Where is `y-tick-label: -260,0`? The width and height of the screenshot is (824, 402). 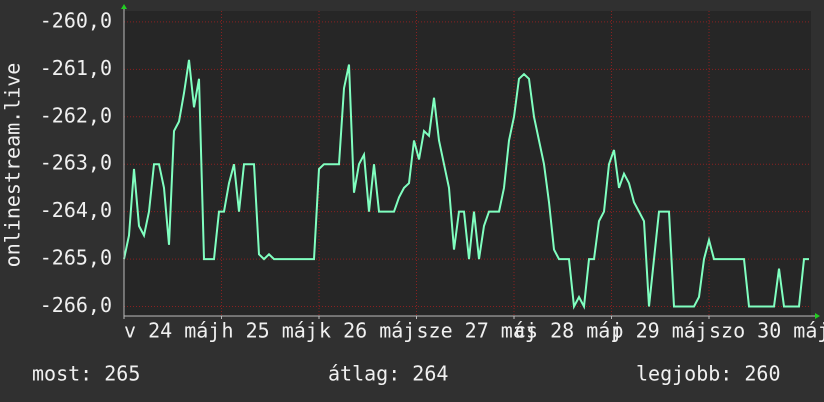 y-tick-label: -260,0 is located at coordinates (76, 20).